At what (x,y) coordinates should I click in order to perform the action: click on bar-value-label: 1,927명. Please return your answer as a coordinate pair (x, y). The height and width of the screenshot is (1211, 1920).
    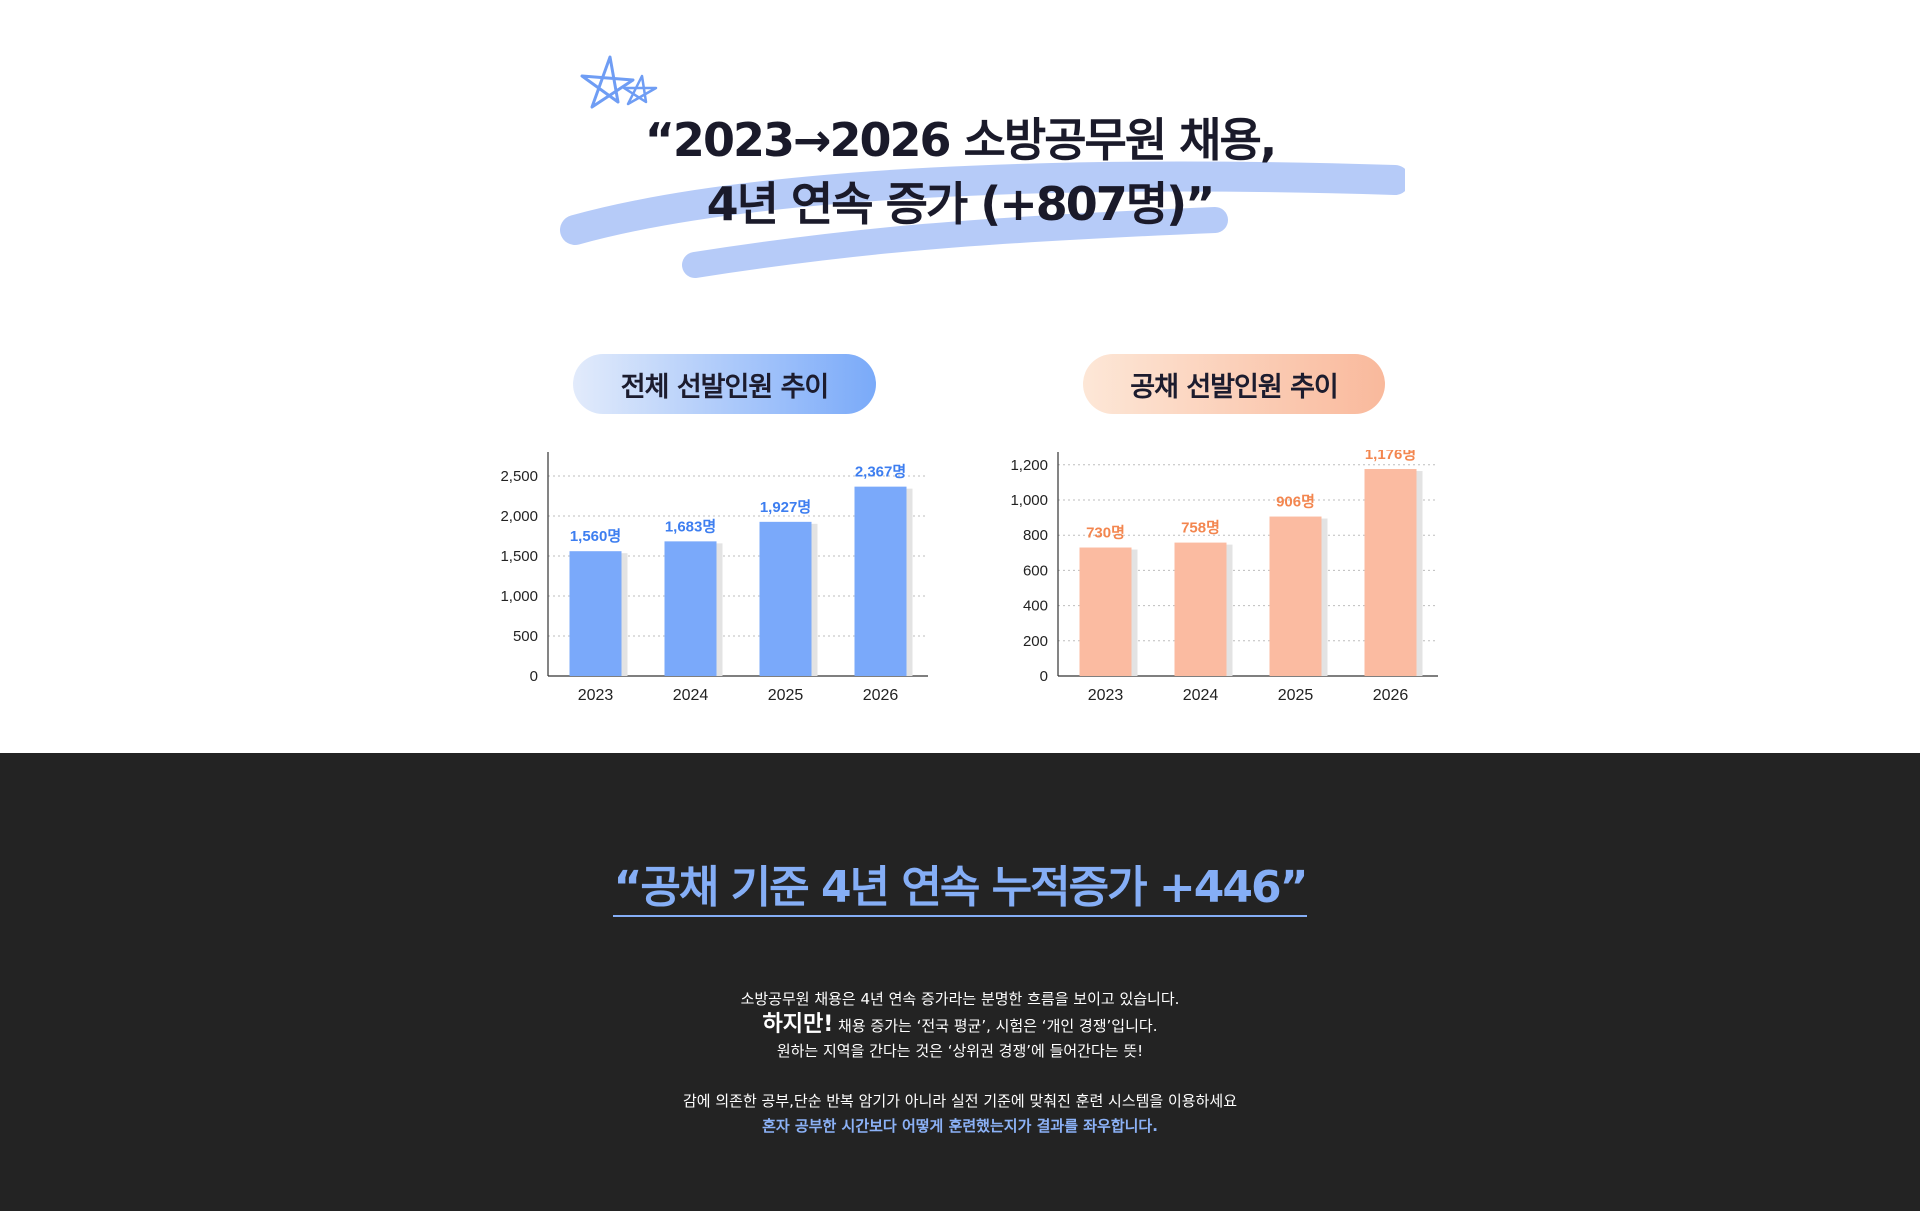
    Looking at the image, I should click on (785, 507).